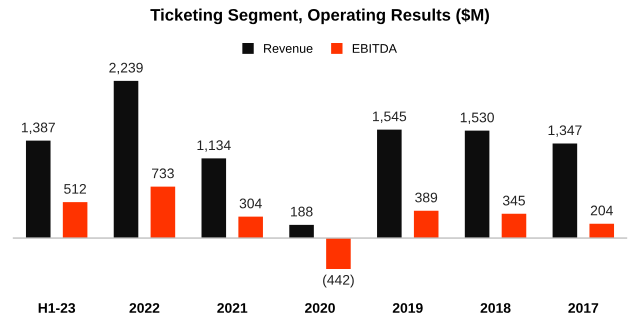 This screenshot has height=324, width=640. Describe the element at coordinates (57, 308) in the screenshot. I see `x-tick-label: H1-23` at that location.